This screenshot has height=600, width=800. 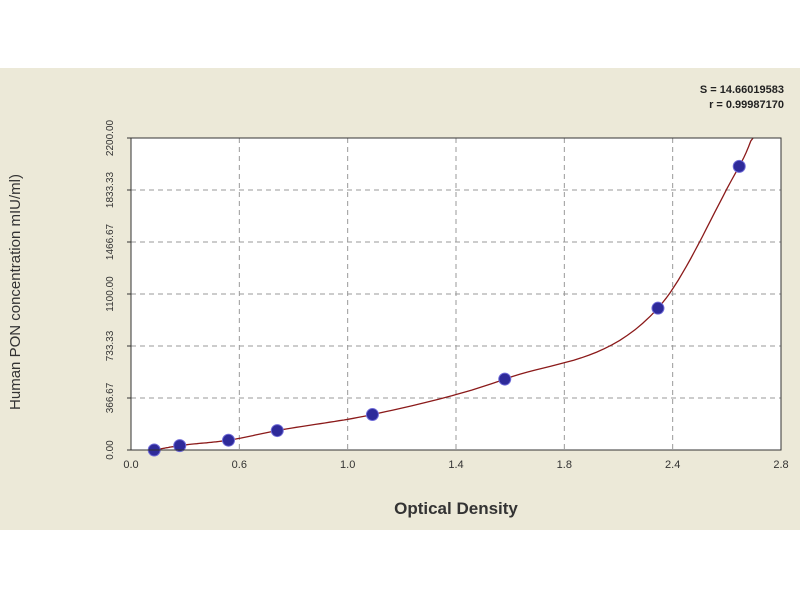 I want to click on x-tick-label: 1.8, so click(x=564, y=465).